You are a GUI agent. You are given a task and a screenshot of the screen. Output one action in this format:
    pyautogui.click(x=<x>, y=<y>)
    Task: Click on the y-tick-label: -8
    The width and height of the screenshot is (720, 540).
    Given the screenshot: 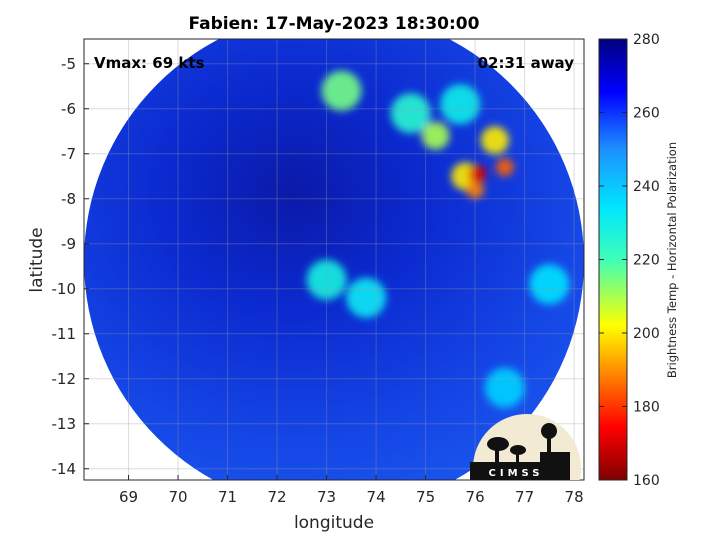 What is the action you would take?
    pyautogui.click(x=68, y=199)
    